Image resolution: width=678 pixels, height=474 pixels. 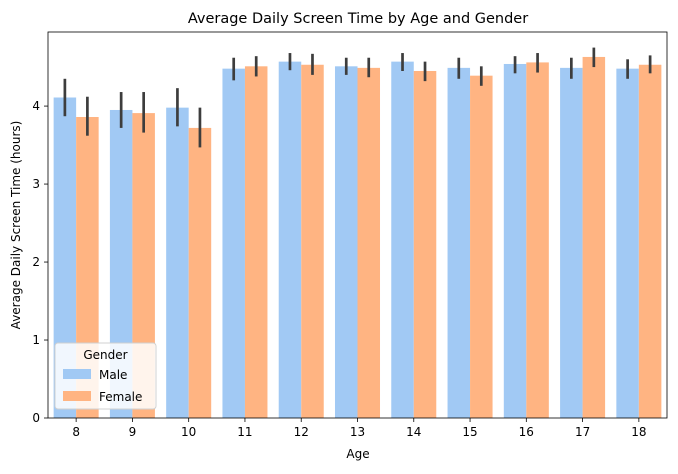 I want to click on x-tick-label: 13, so click(x=357, y=432).